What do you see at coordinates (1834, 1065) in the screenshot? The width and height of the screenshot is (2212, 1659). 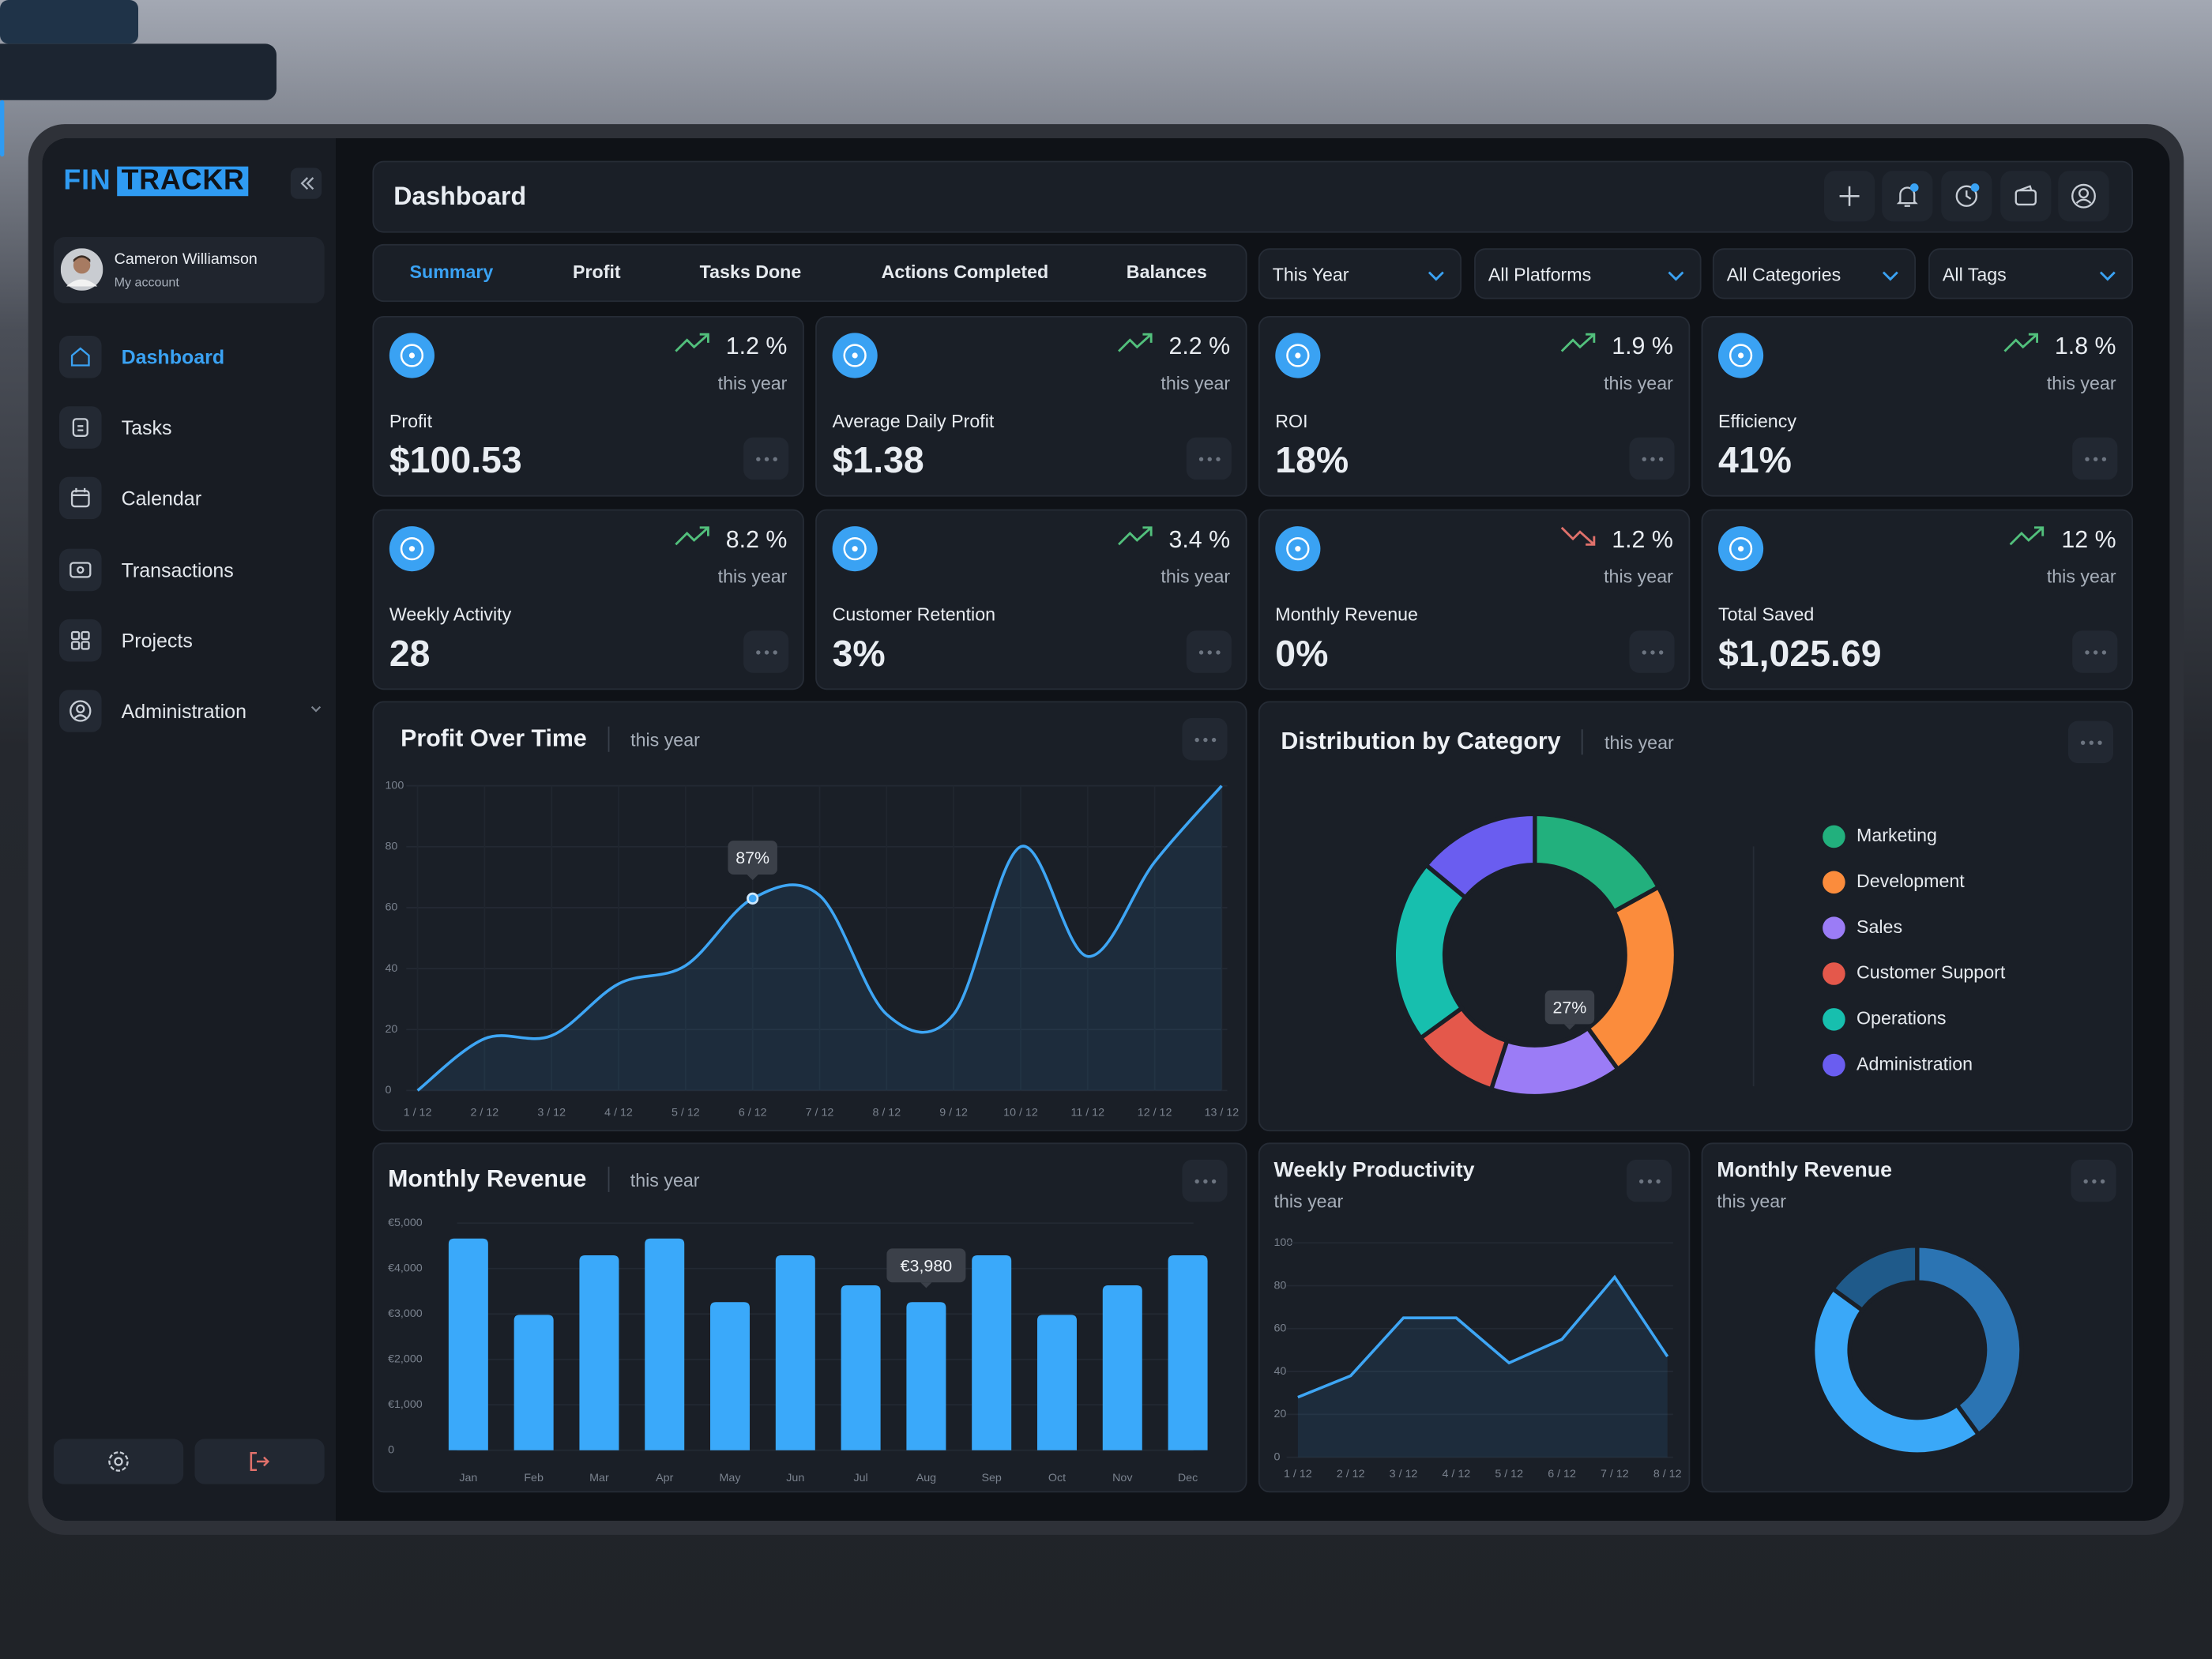 I see `legend-swatch` at bounding box center [1834, 1065].